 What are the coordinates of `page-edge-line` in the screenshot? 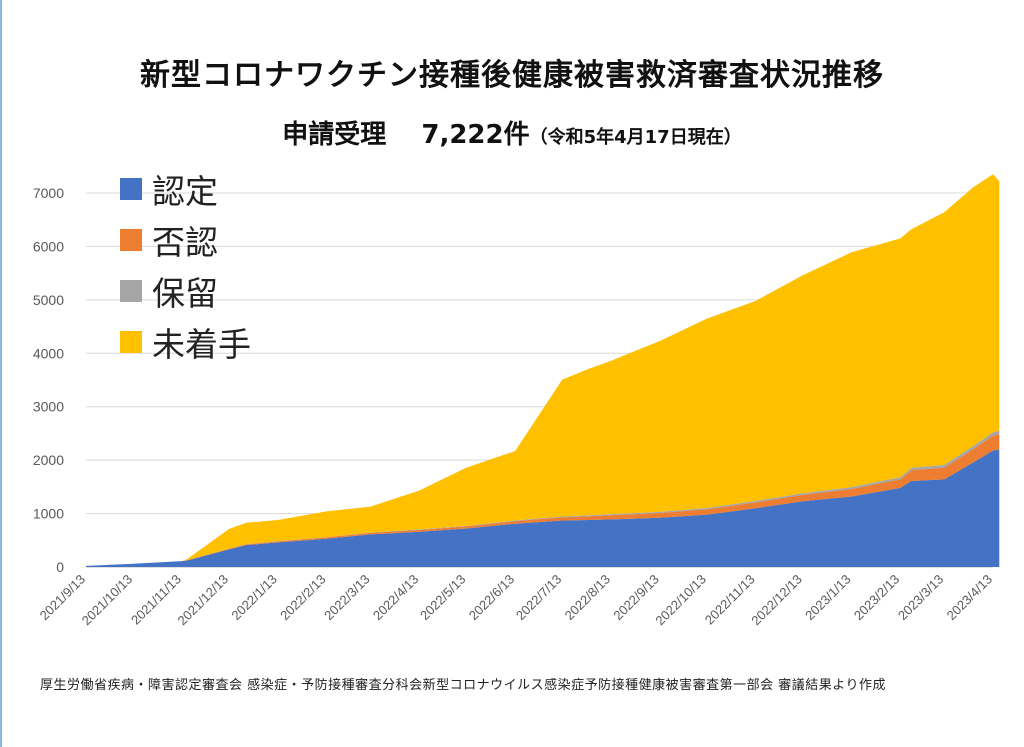 It's located at (1, 373).